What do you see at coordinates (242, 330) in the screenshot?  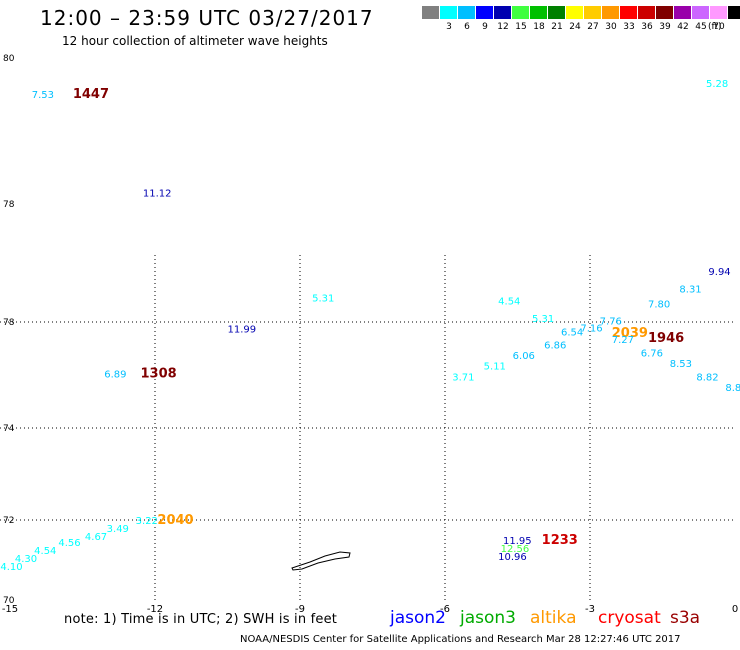 I see `wave-height-label: 11.99` at bounding box center [242, 330].